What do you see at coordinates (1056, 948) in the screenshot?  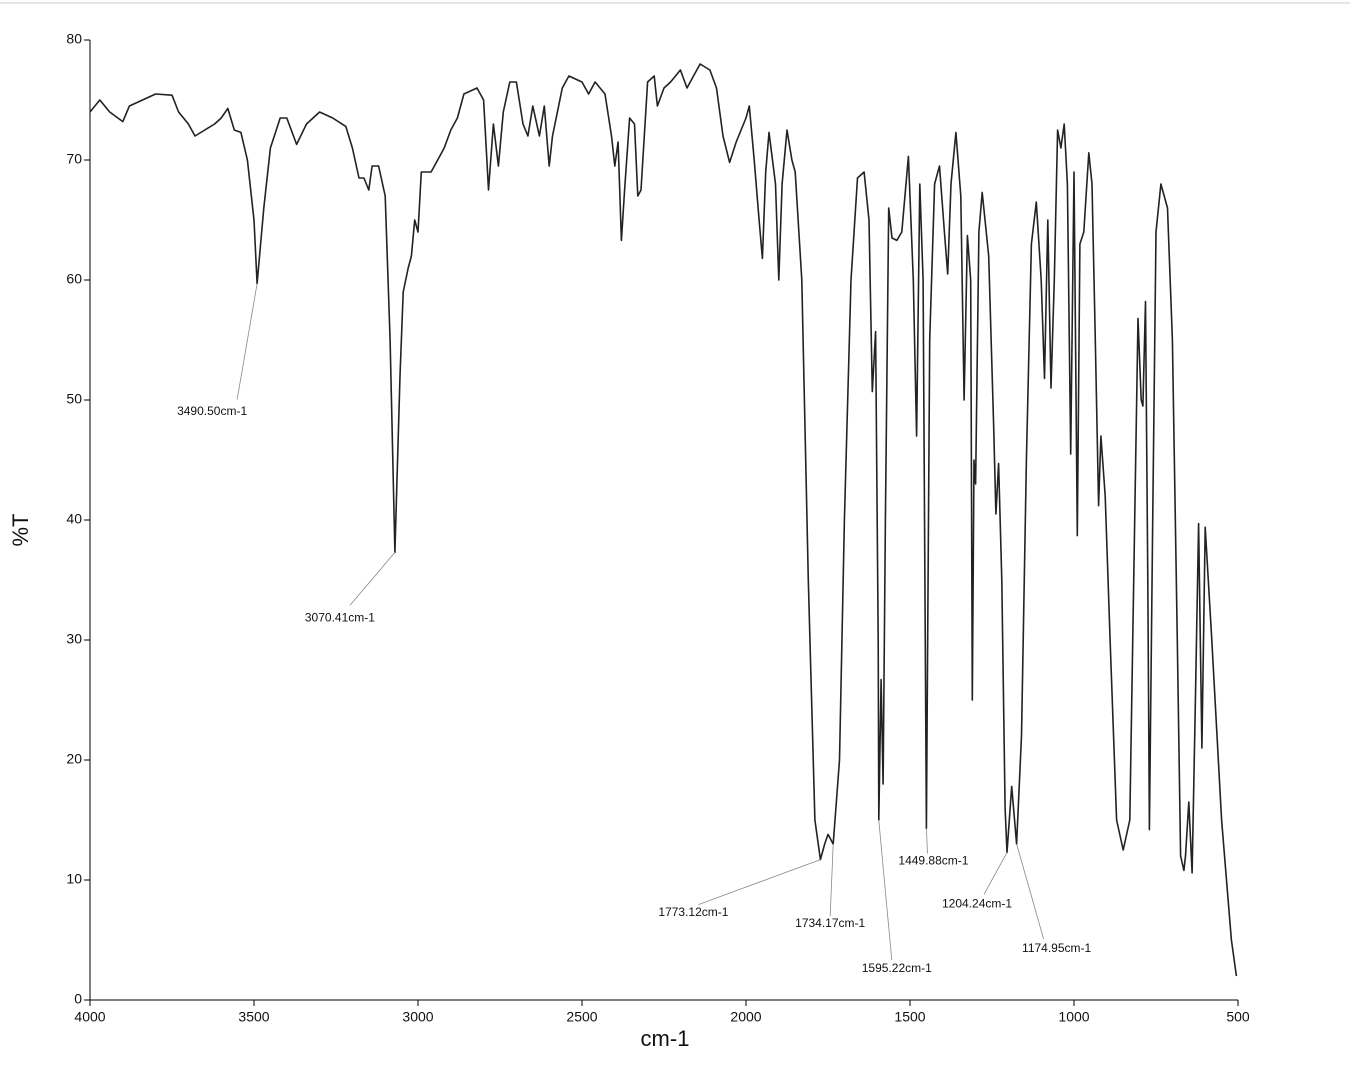 I see `peak-label: 1174.95cm-1` at bounding box center [1056, 948].